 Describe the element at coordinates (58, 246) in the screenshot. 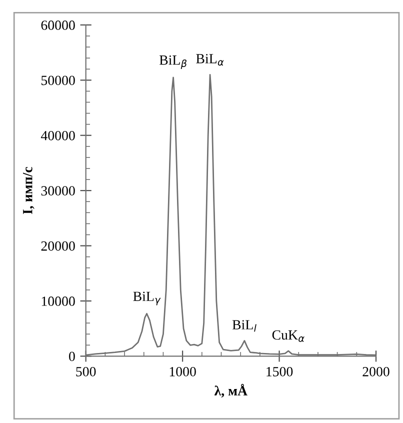

I see `y-tick-label: 20000` at that location.